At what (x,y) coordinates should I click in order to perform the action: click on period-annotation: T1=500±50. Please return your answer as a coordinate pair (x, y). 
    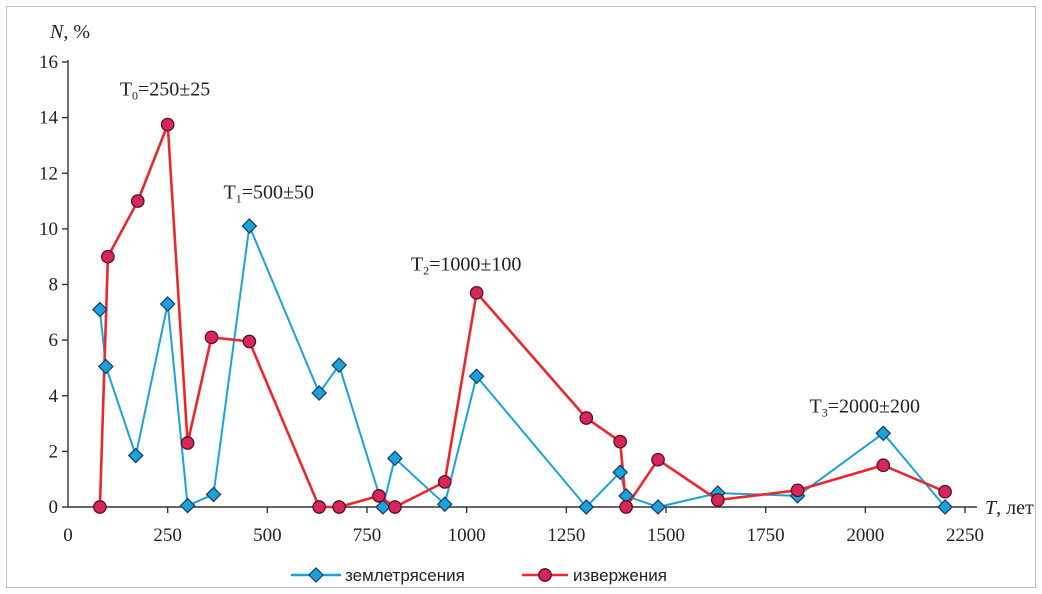
    Looking at the image, I should click on (268, 193).